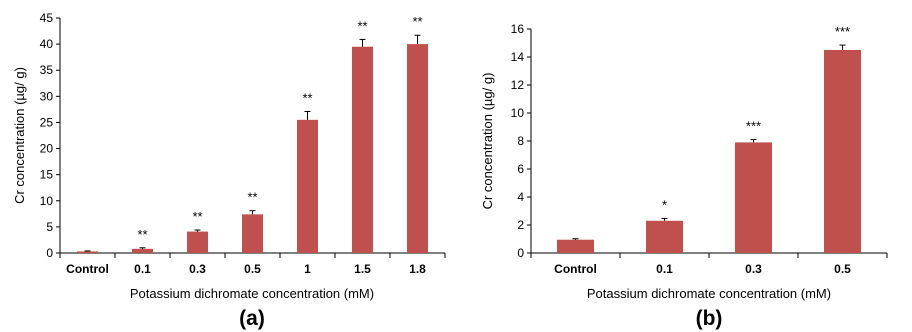 The width and height of the screenshot is (912, 332). Describe the element at coordinates (252, 318) in the screenshot. I see `panel-label: (a)` at that location.